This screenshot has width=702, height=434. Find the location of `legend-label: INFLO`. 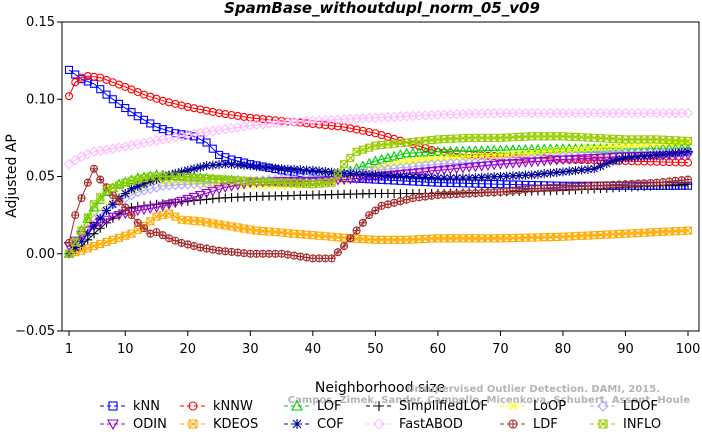

legend-label: INFLO is located at coordinates (642, 424).